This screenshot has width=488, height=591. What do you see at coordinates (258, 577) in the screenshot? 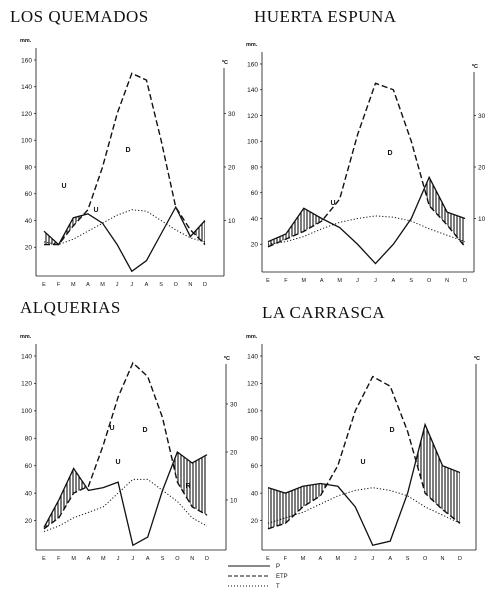
I see `legend: P ETP T` at bounding box center [258, 577].